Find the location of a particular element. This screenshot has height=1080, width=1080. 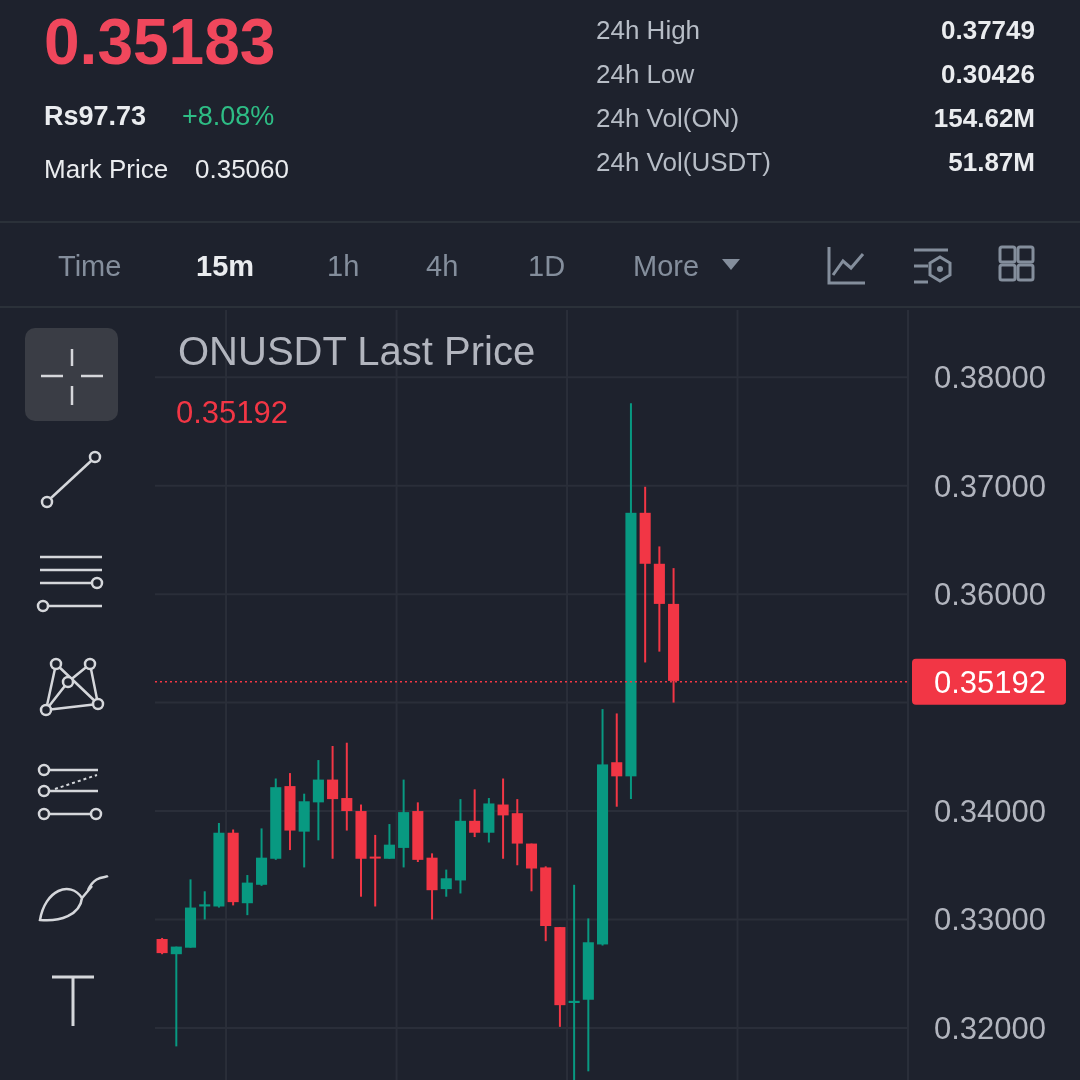

text: 0.35192 is located at coordinates (232, 412).